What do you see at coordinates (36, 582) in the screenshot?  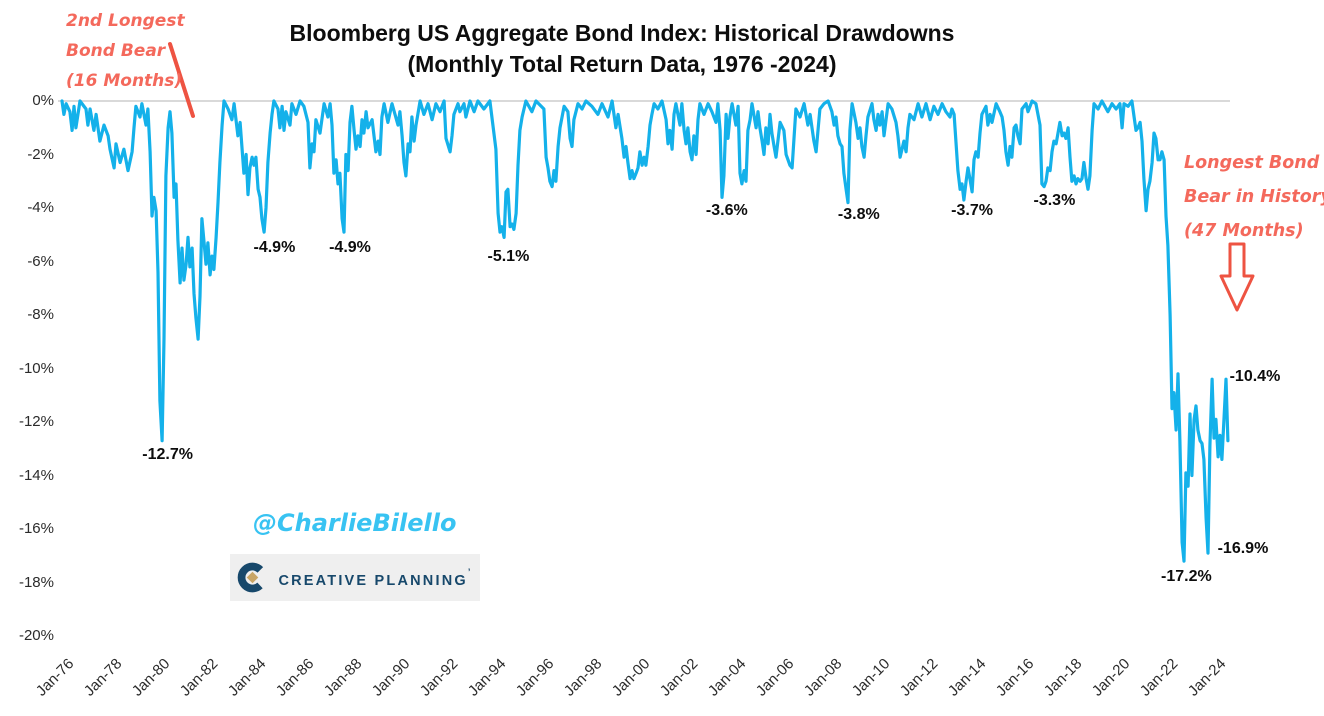 I see `y-axis-tick-label: -18%` at bounding box center [36, 582].